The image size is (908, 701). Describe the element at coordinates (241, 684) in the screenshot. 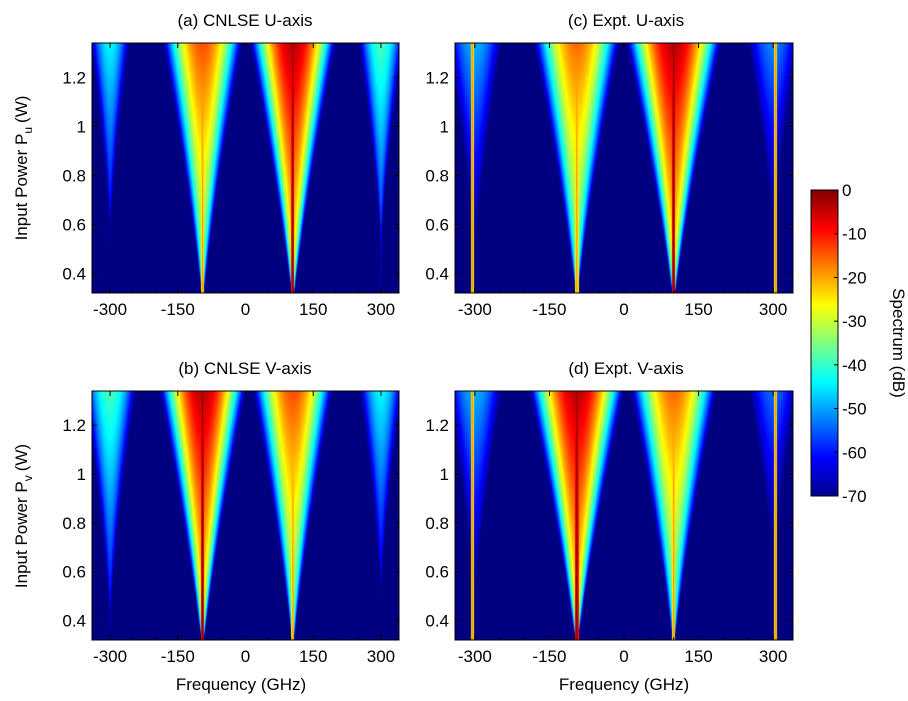

I see `panel-b-x-axis-label: Frequency (GHz)` at that location.